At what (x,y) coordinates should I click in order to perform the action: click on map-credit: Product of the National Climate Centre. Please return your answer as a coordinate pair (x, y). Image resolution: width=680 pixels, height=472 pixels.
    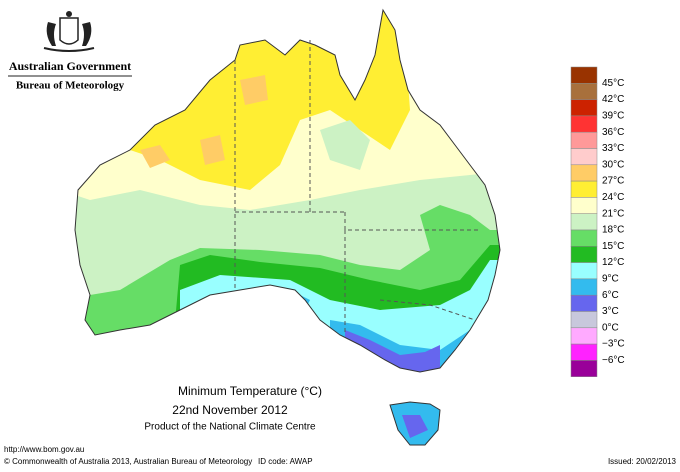
    Looking at the image, I should click on (230, 427).